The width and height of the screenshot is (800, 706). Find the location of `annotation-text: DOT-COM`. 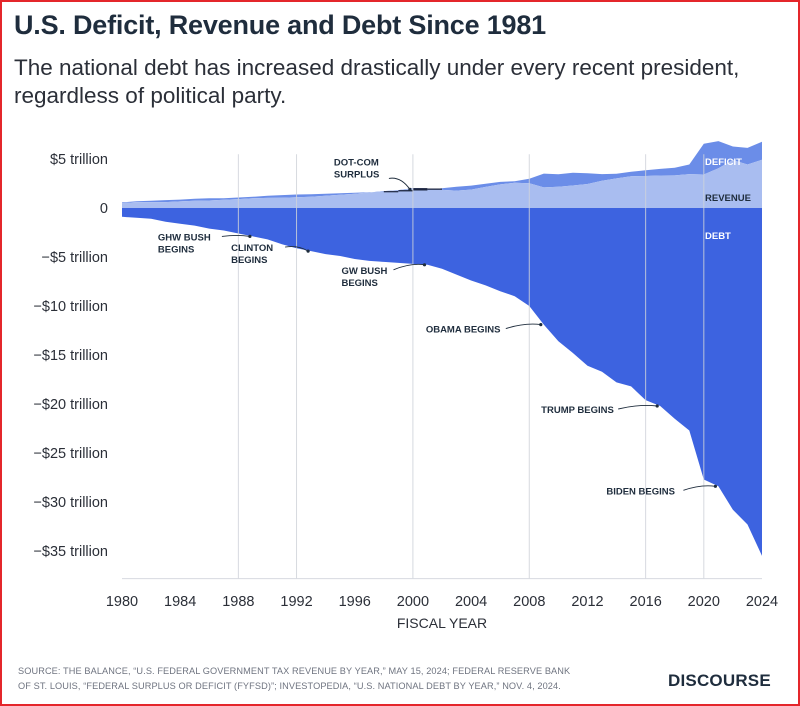

annotation-text: DOT-COM is located at coordinates (356, 162).